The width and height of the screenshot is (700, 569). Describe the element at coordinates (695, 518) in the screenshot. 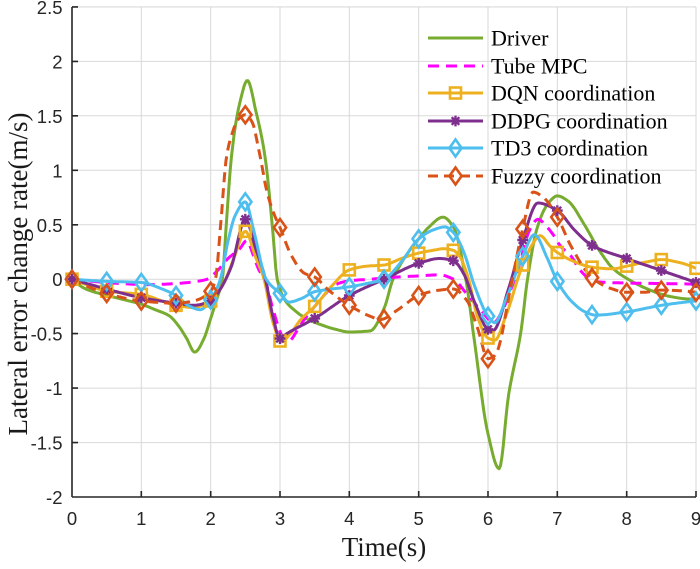

I see `svg-text: 9` at that location.